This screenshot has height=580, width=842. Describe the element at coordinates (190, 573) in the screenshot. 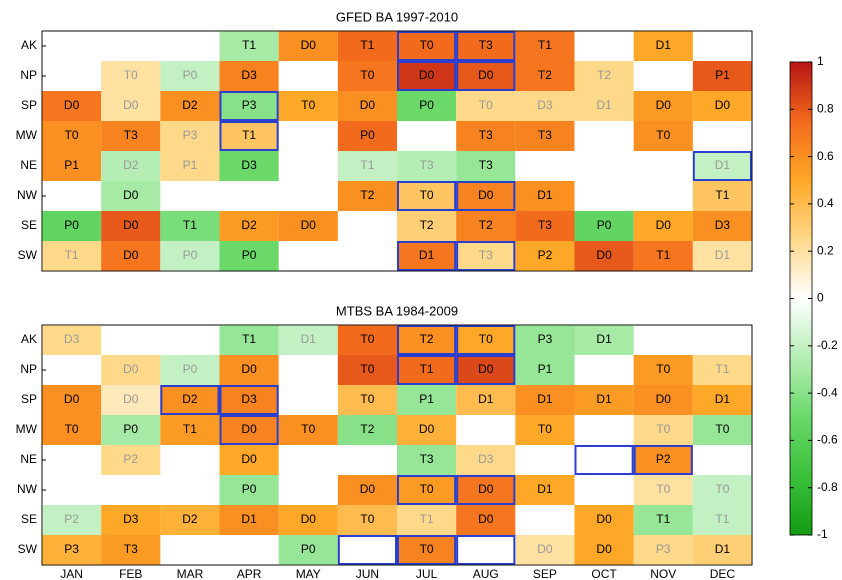

I see `x-tick-label: MAR` at that location.